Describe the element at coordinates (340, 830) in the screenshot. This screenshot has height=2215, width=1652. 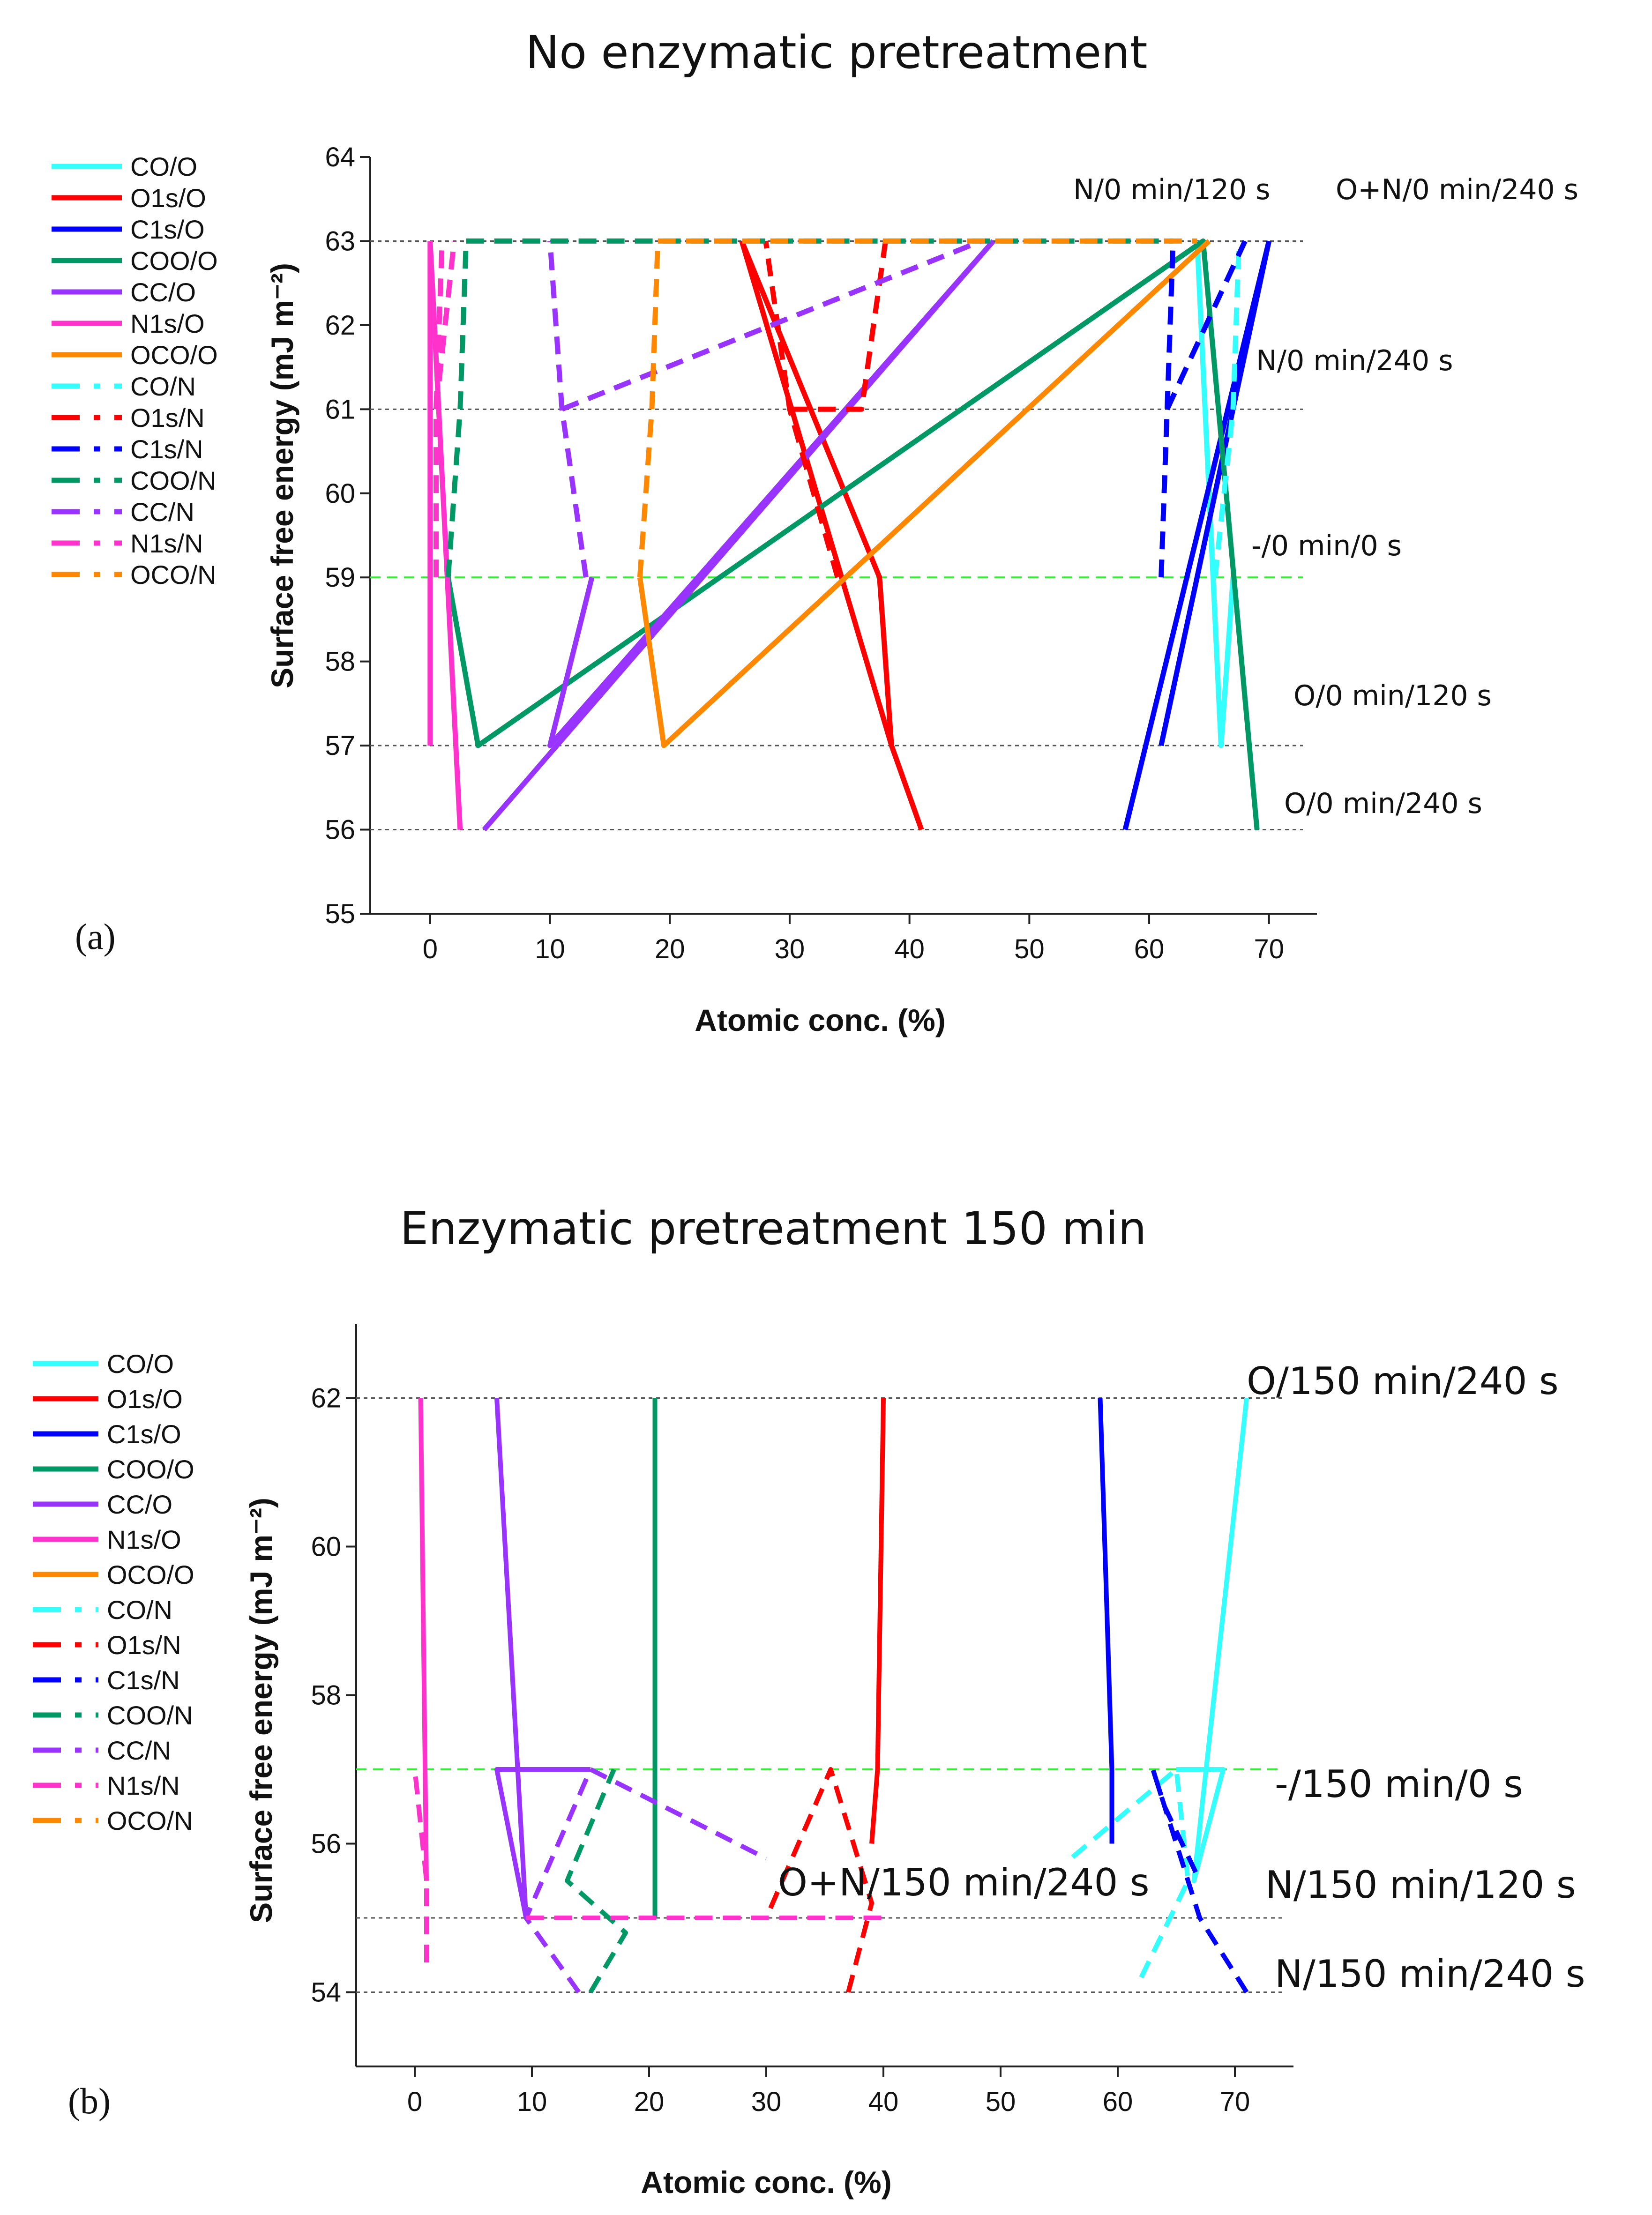
I see `chart-a-ytick-label: 56` at that location.